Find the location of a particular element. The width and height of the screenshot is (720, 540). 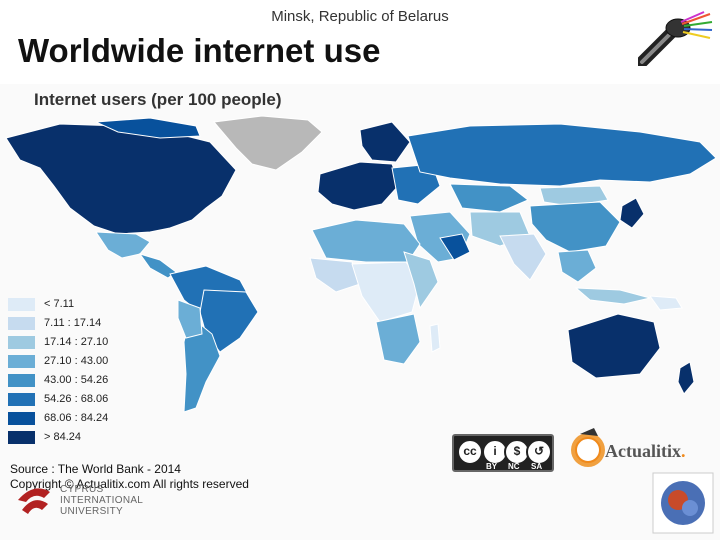

region-canada-north is located at coordinates (148, 128).